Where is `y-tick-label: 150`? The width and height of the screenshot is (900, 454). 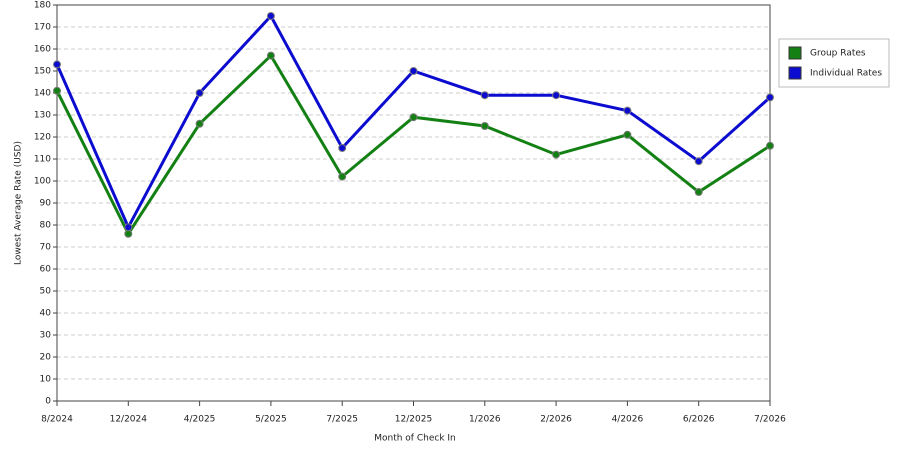
y-tick-label: 150 is located at coordinates (42, 72).